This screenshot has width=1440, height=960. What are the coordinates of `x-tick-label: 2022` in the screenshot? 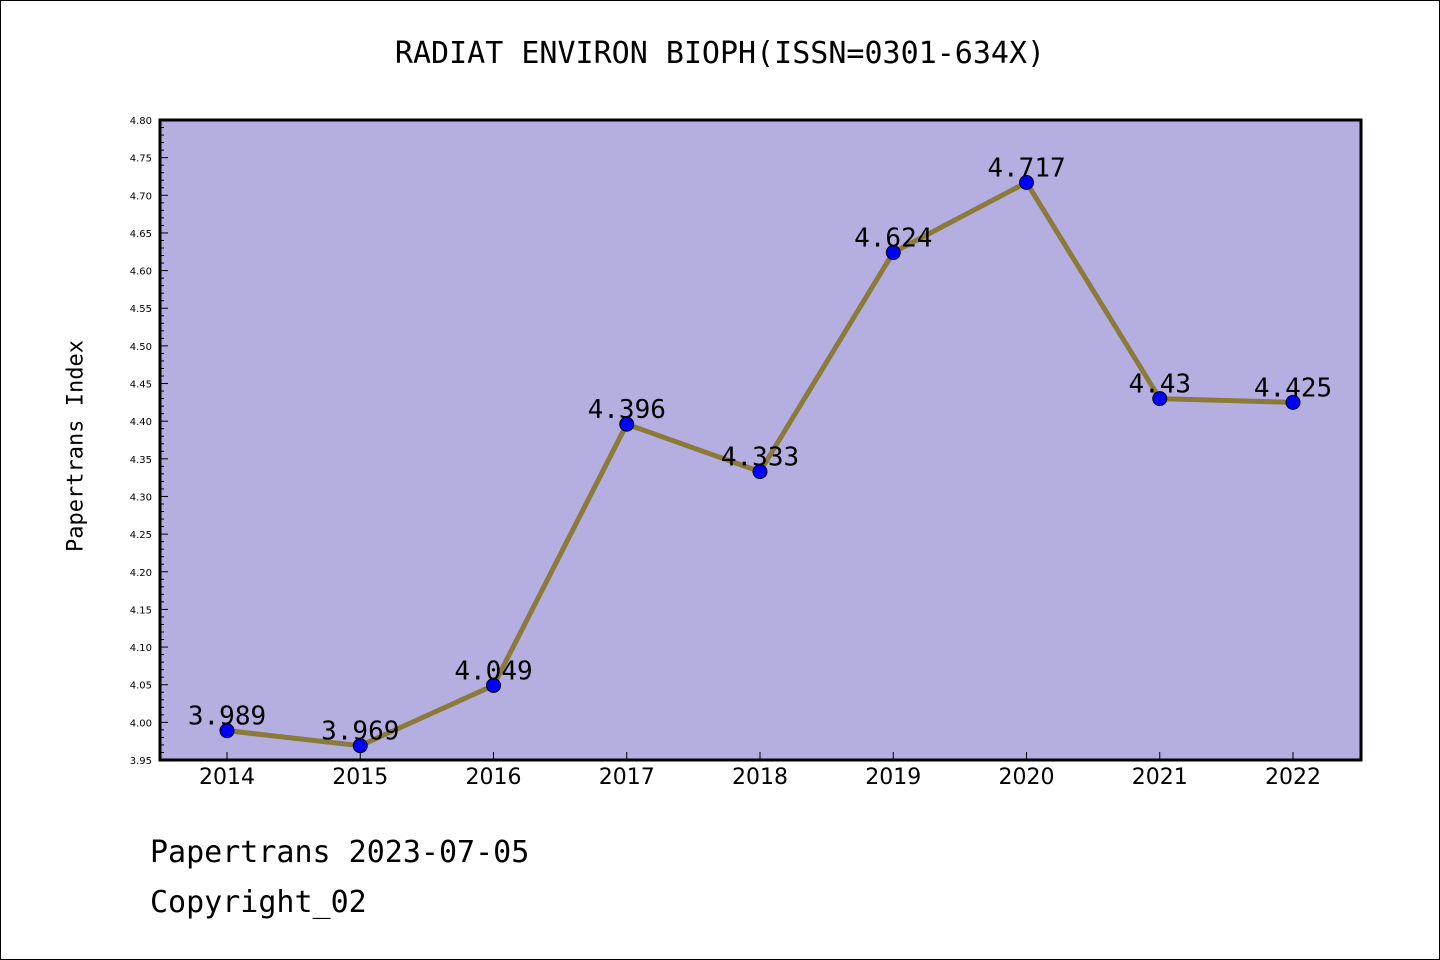 It's located at (1293, 777).